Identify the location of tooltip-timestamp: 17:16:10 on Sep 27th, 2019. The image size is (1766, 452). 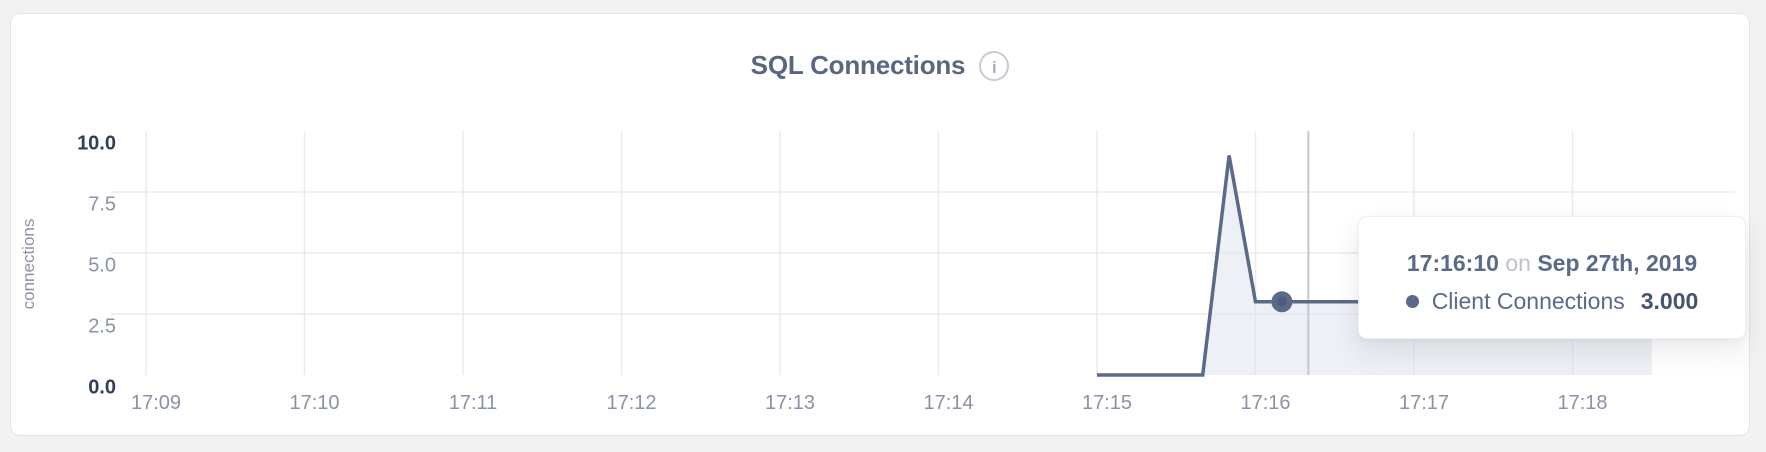
(1552, 263).